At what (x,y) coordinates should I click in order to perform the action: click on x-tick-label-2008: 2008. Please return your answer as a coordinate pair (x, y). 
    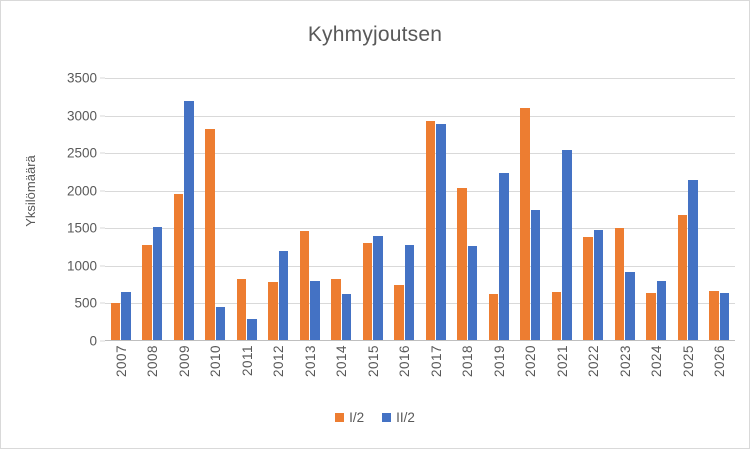
    Looking at the image, I should click on (153, 361).